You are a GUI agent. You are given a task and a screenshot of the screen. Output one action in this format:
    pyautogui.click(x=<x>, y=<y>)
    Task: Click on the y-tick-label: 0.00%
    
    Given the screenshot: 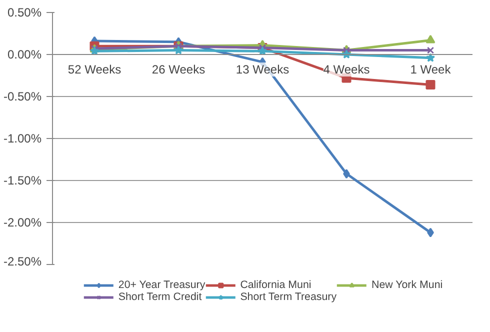 What is the action you would take?
    pyautogui.click(x=24, y=55)
    